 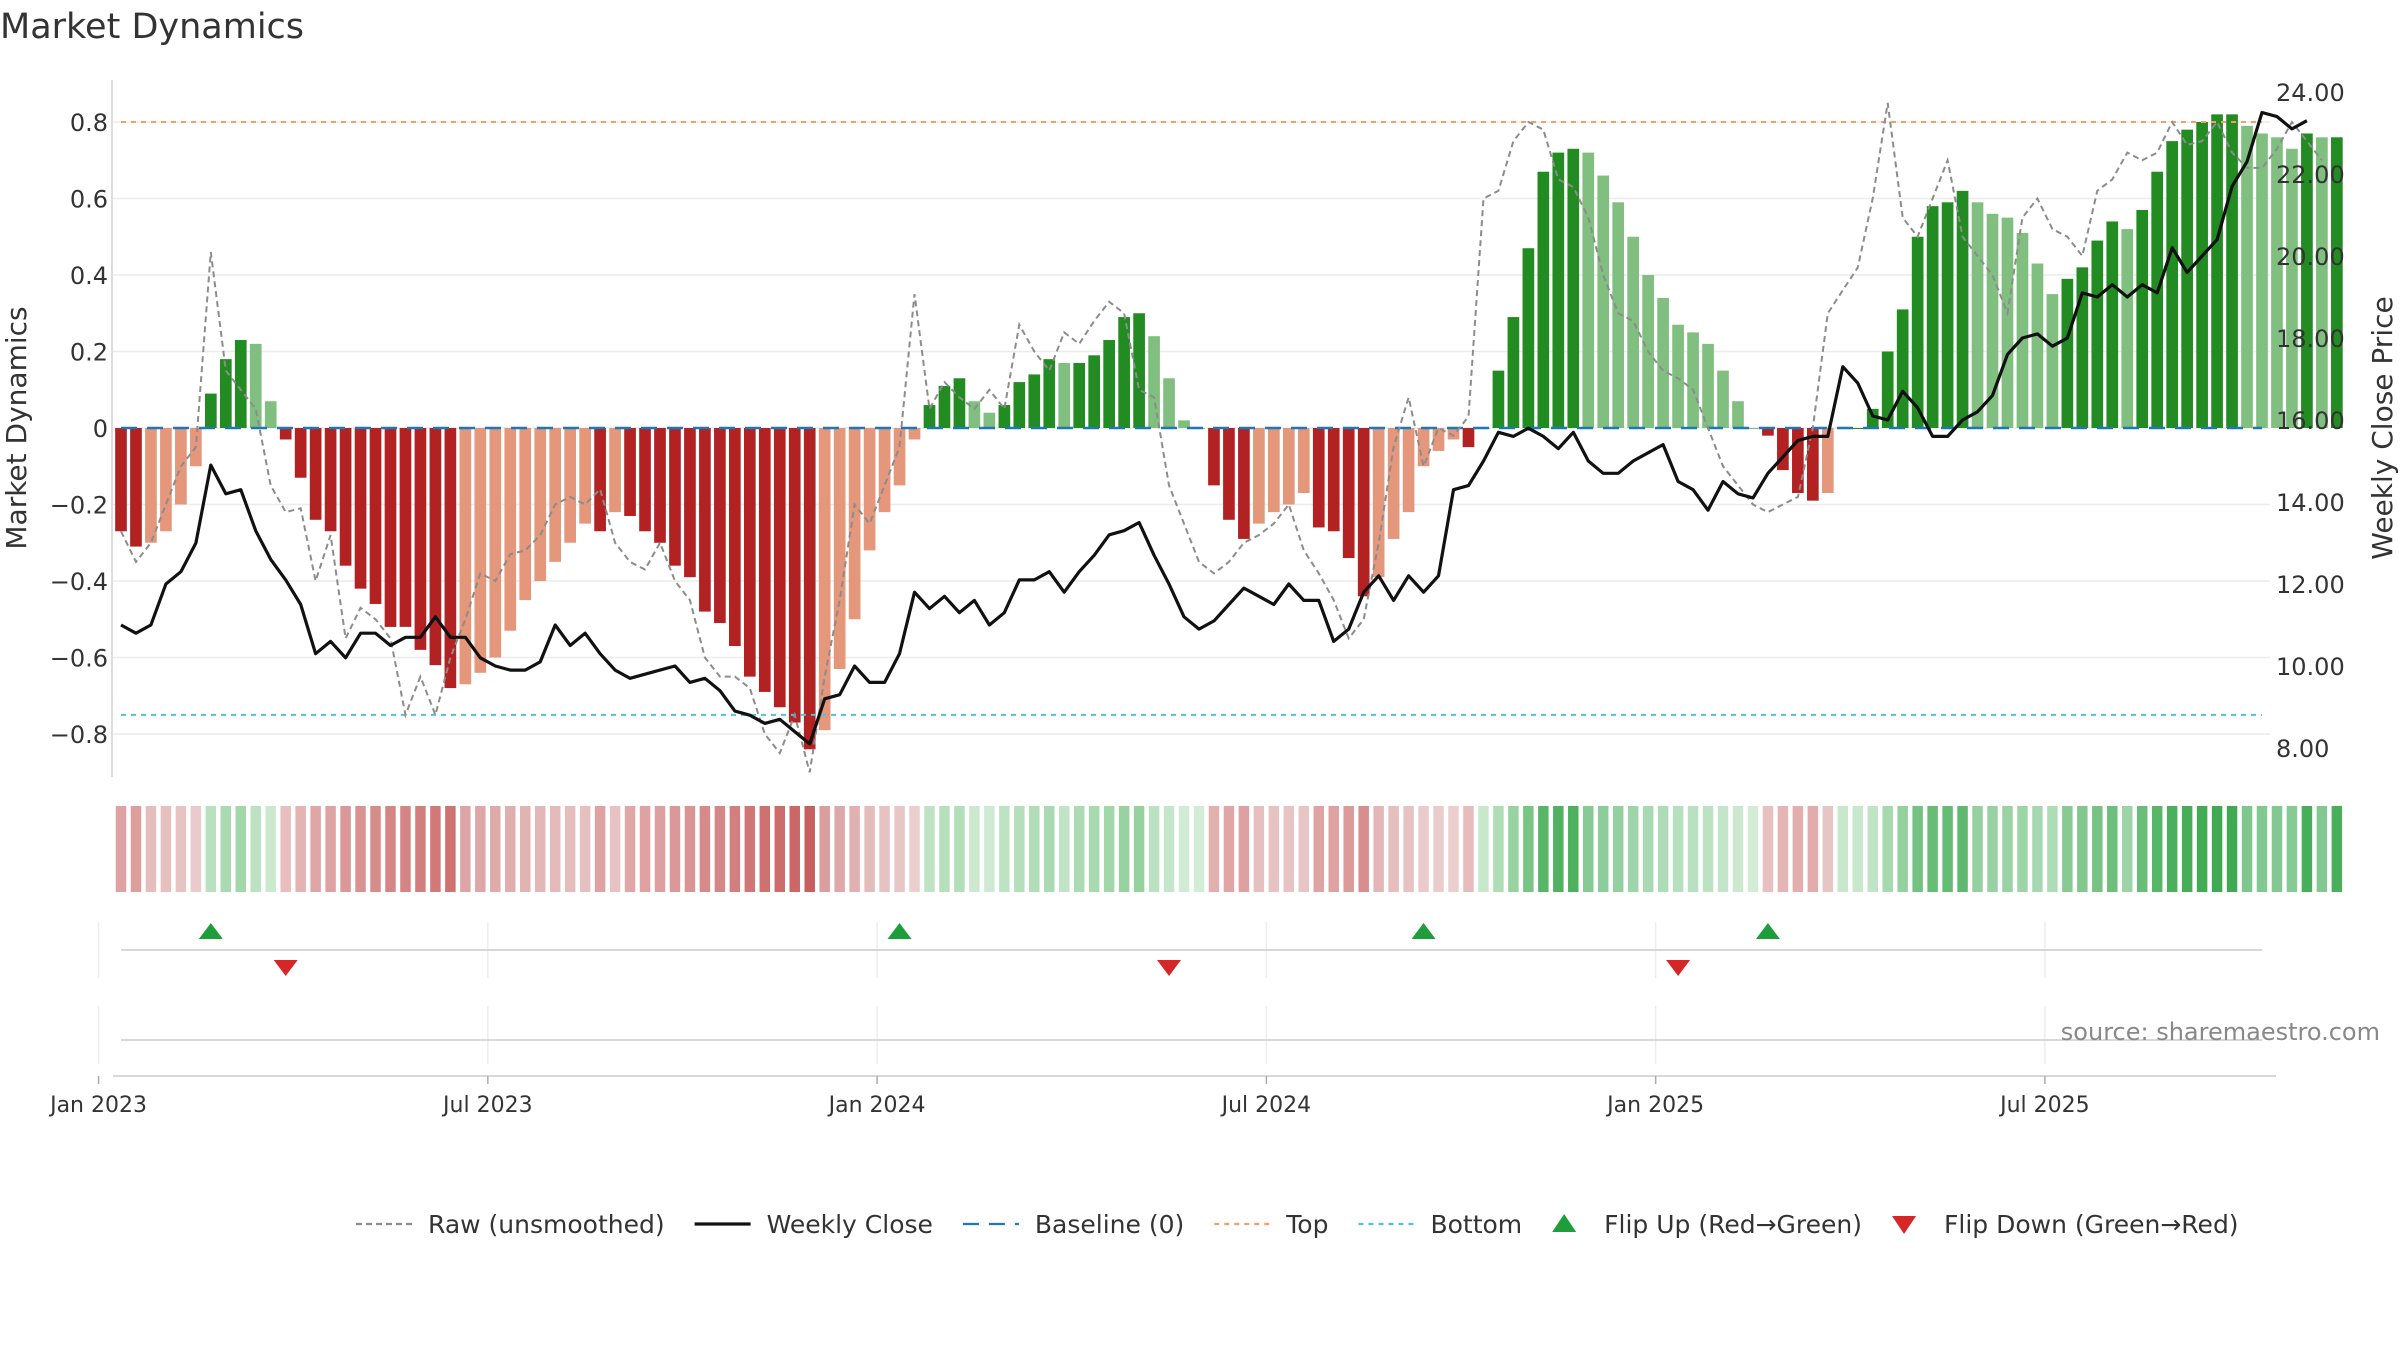 What do you see at coordinates (1476, 1224) in the screenshot?
I see `legend-label: Bottom` at bounding box center [1476, 1224].